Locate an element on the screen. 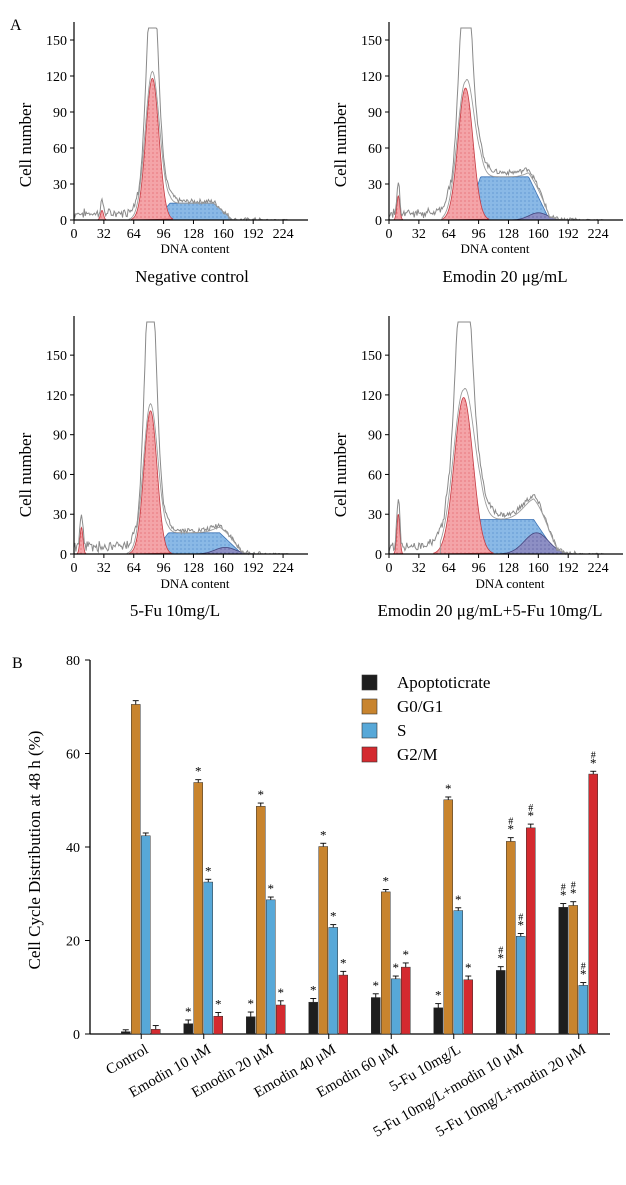 This screenshot has width=626, height=1185. bar-y-tick-label: 60 is located at coordinates (73, 755).